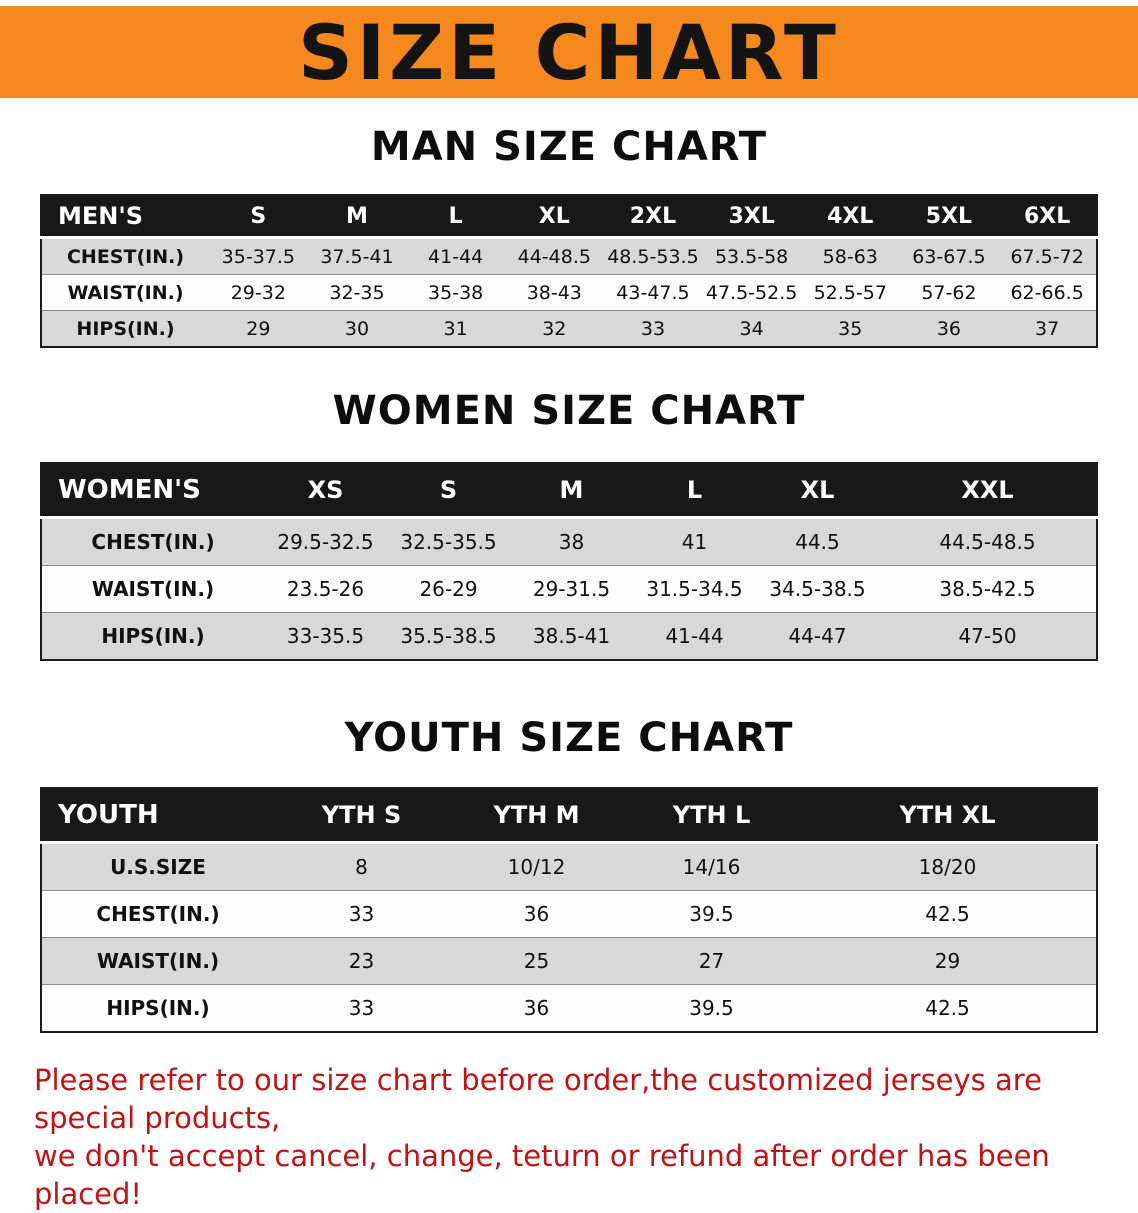  I want to click on size-value-cell: 43-47.5, so click(653, 292).